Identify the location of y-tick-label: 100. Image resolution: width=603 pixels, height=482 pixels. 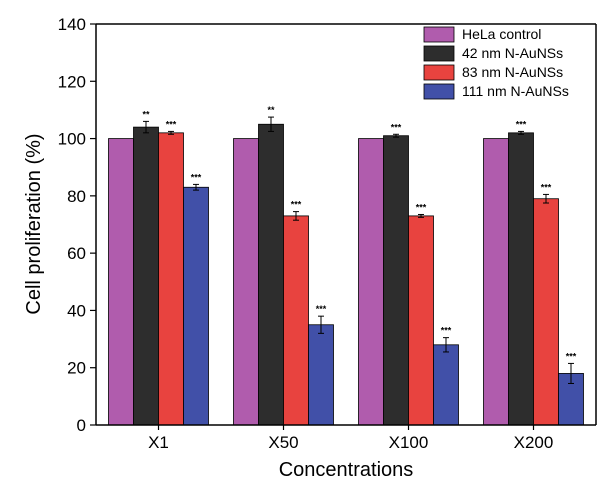
(72, 139).